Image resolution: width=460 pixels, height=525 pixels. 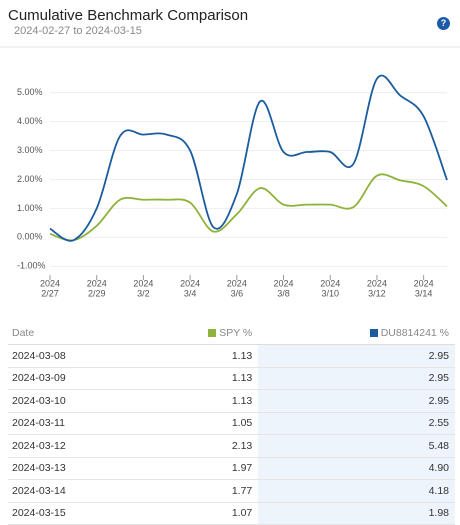 What do you see at coordinates (356, 491) in the screenshot?
I see `table-cell: 4.18` at bounding box center [356, 491].